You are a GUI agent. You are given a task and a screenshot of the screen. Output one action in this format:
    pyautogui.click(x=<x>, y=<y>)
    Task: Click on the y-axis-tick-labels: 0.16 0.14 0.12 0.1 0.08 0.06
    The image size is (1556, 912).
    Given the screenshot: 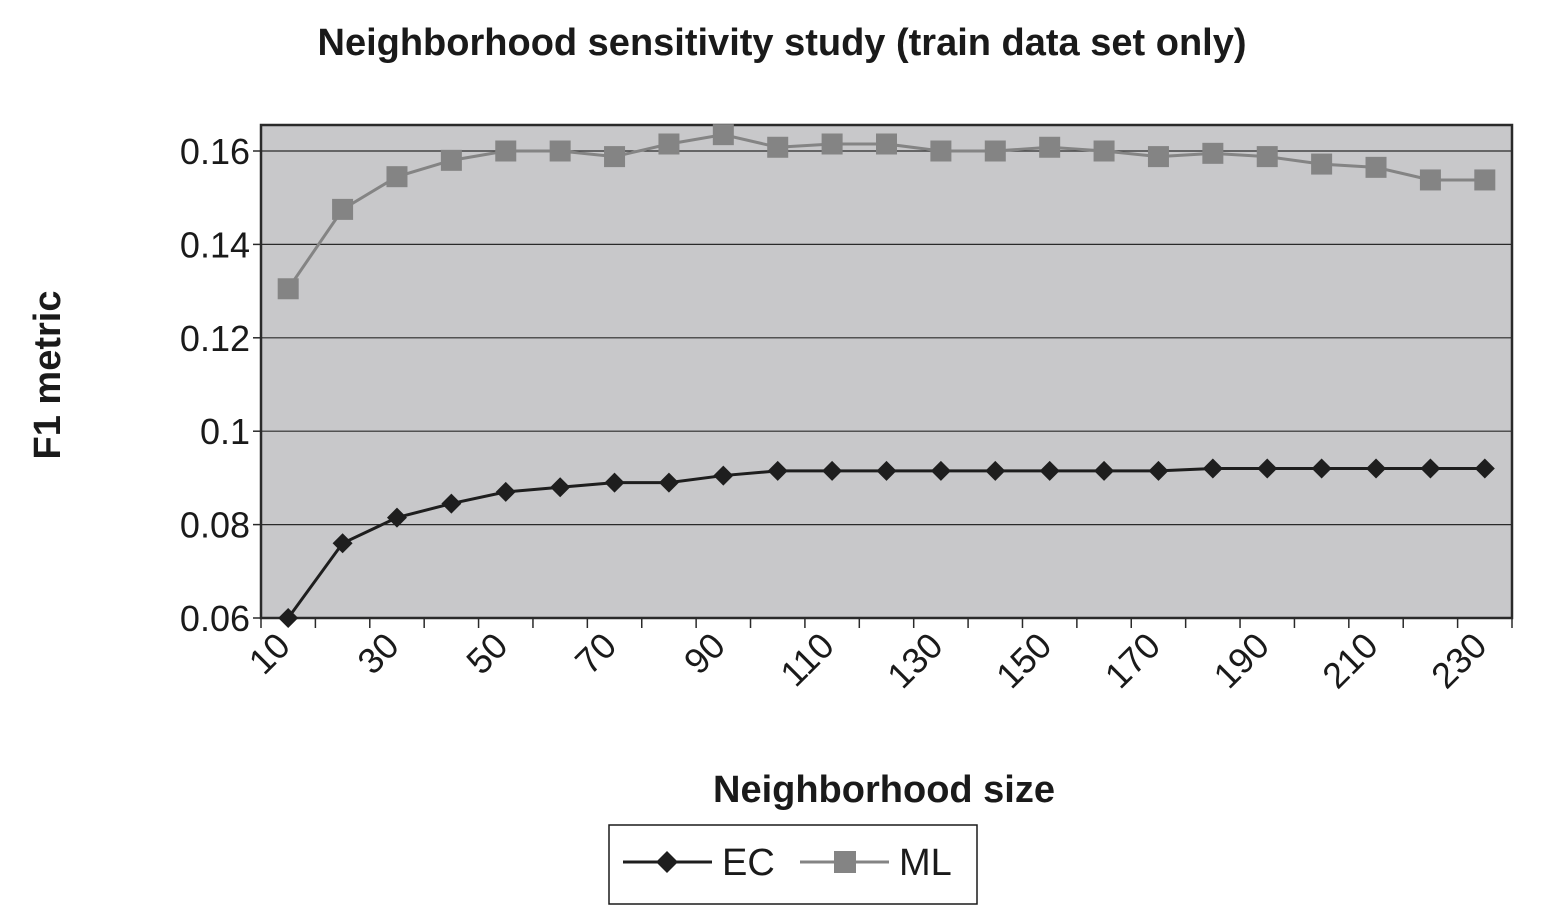 What is the action you would take?
    pyautogui.click(x=215, y=385)
    